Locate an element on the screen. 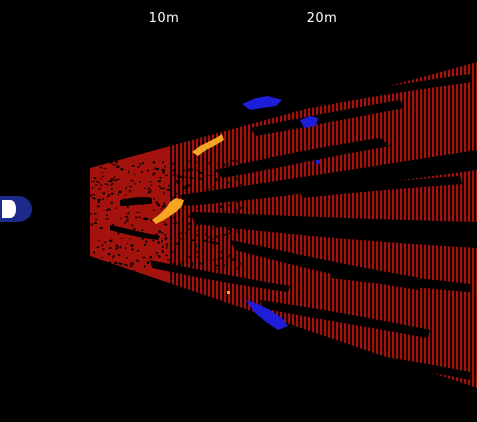 The width and height of the screenshot is (477, 422). sonar-vessel-icon is located at coordinates (16, 209).